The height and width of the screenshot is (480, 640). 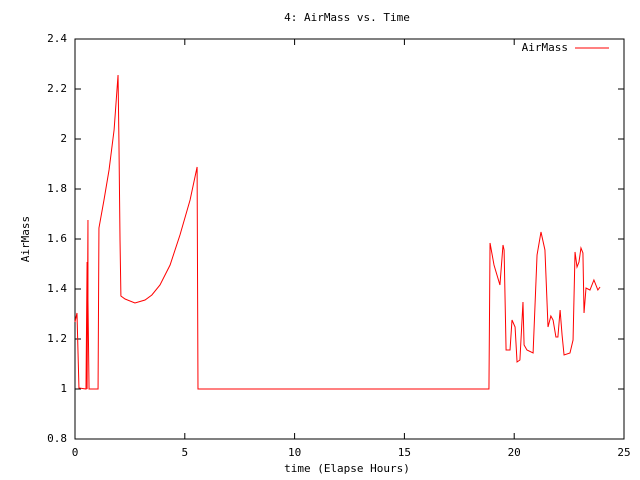 I want to click on chart-title: 4: AirMass vs. Time, so click(x=347, y=17).